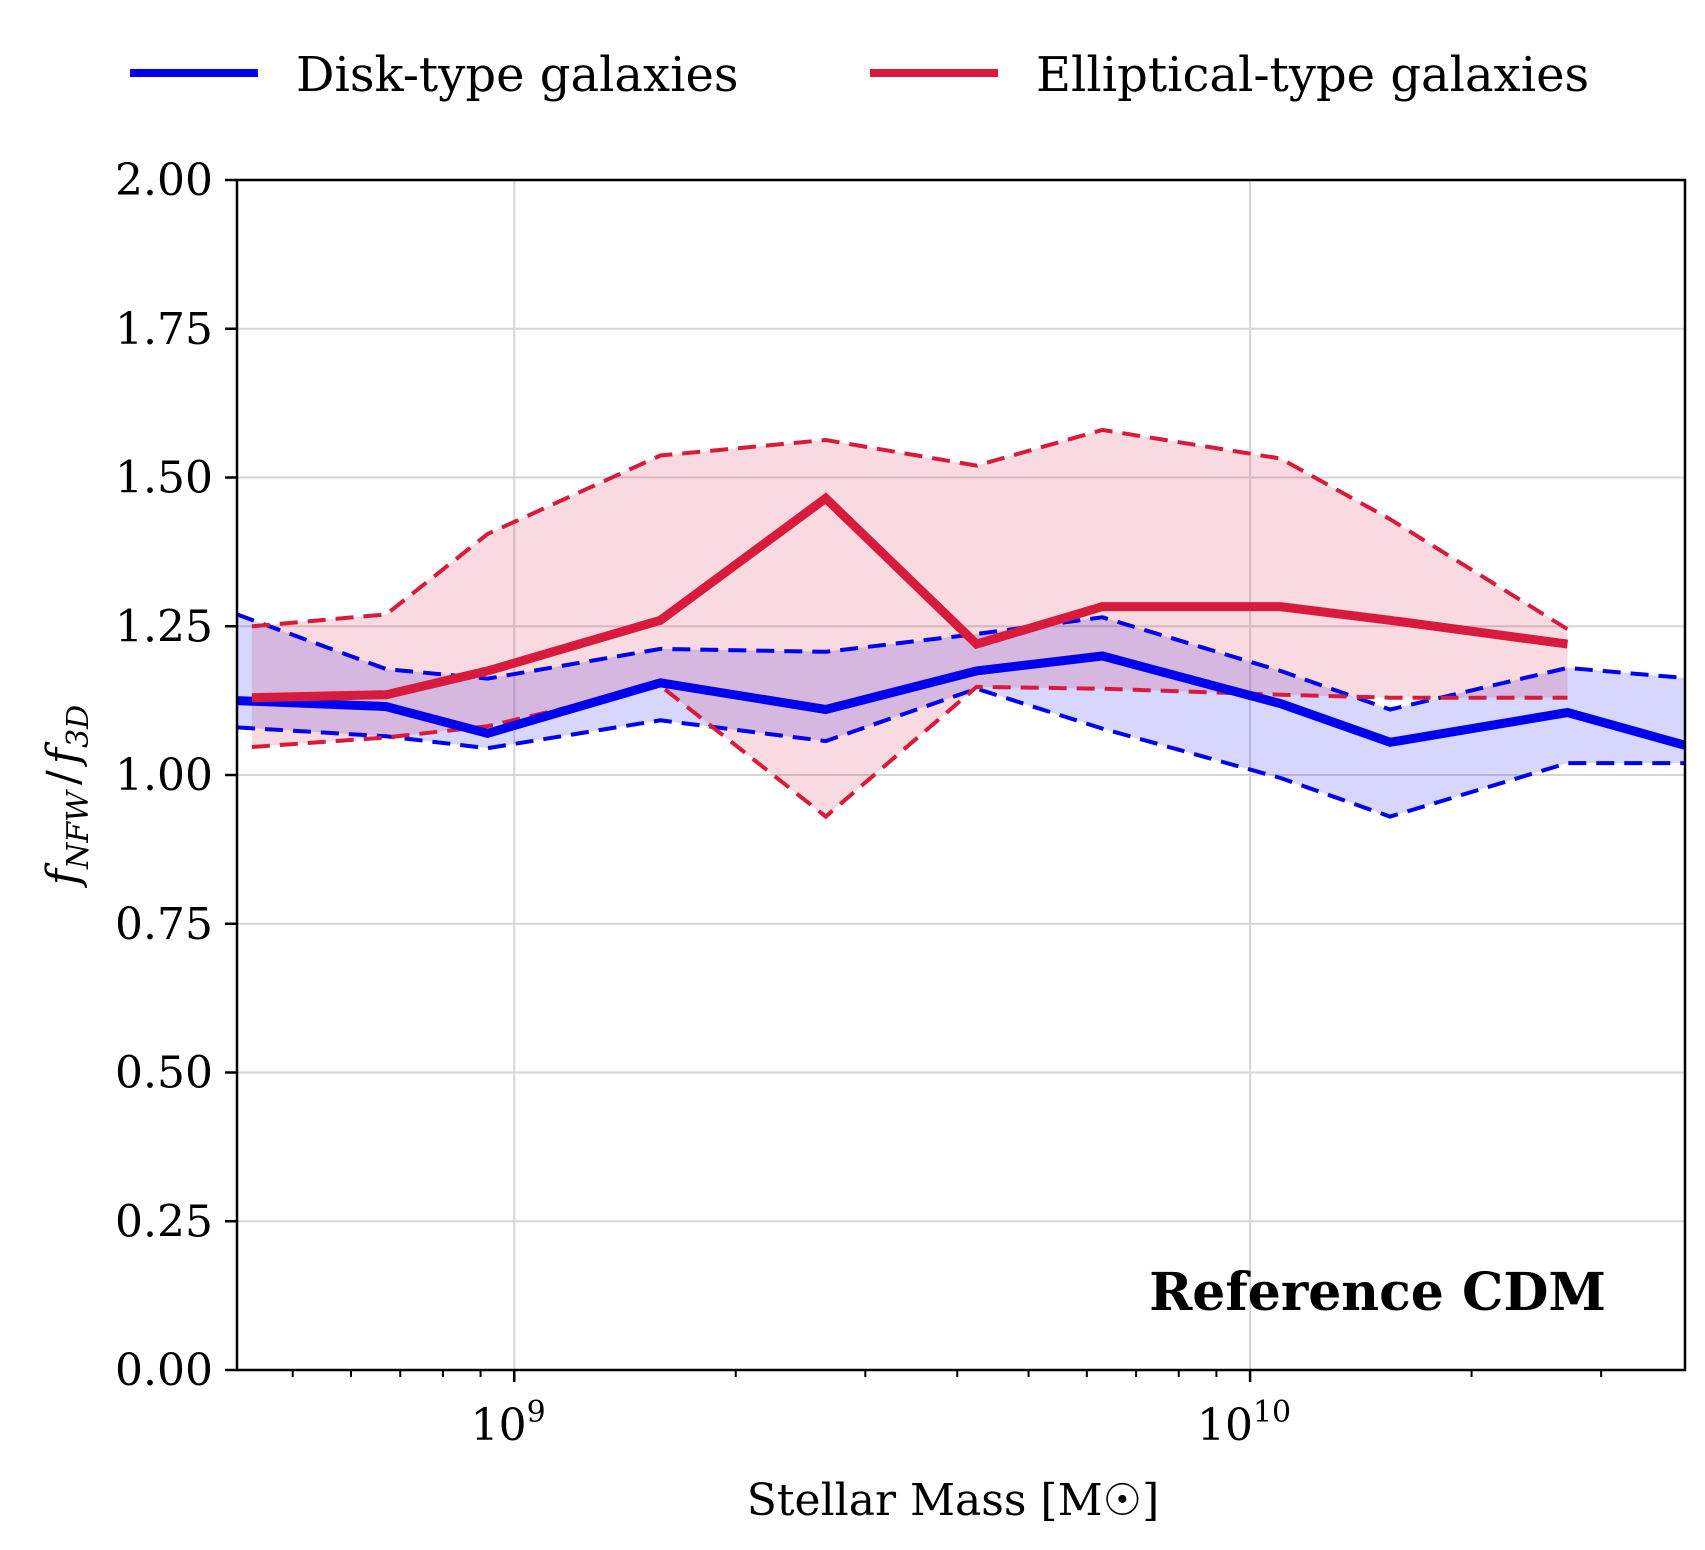  What do you see at coordinates (78, 726) in the screenshot?
I see `y-label-sub2: 3D` at bounding box center [78, 726].